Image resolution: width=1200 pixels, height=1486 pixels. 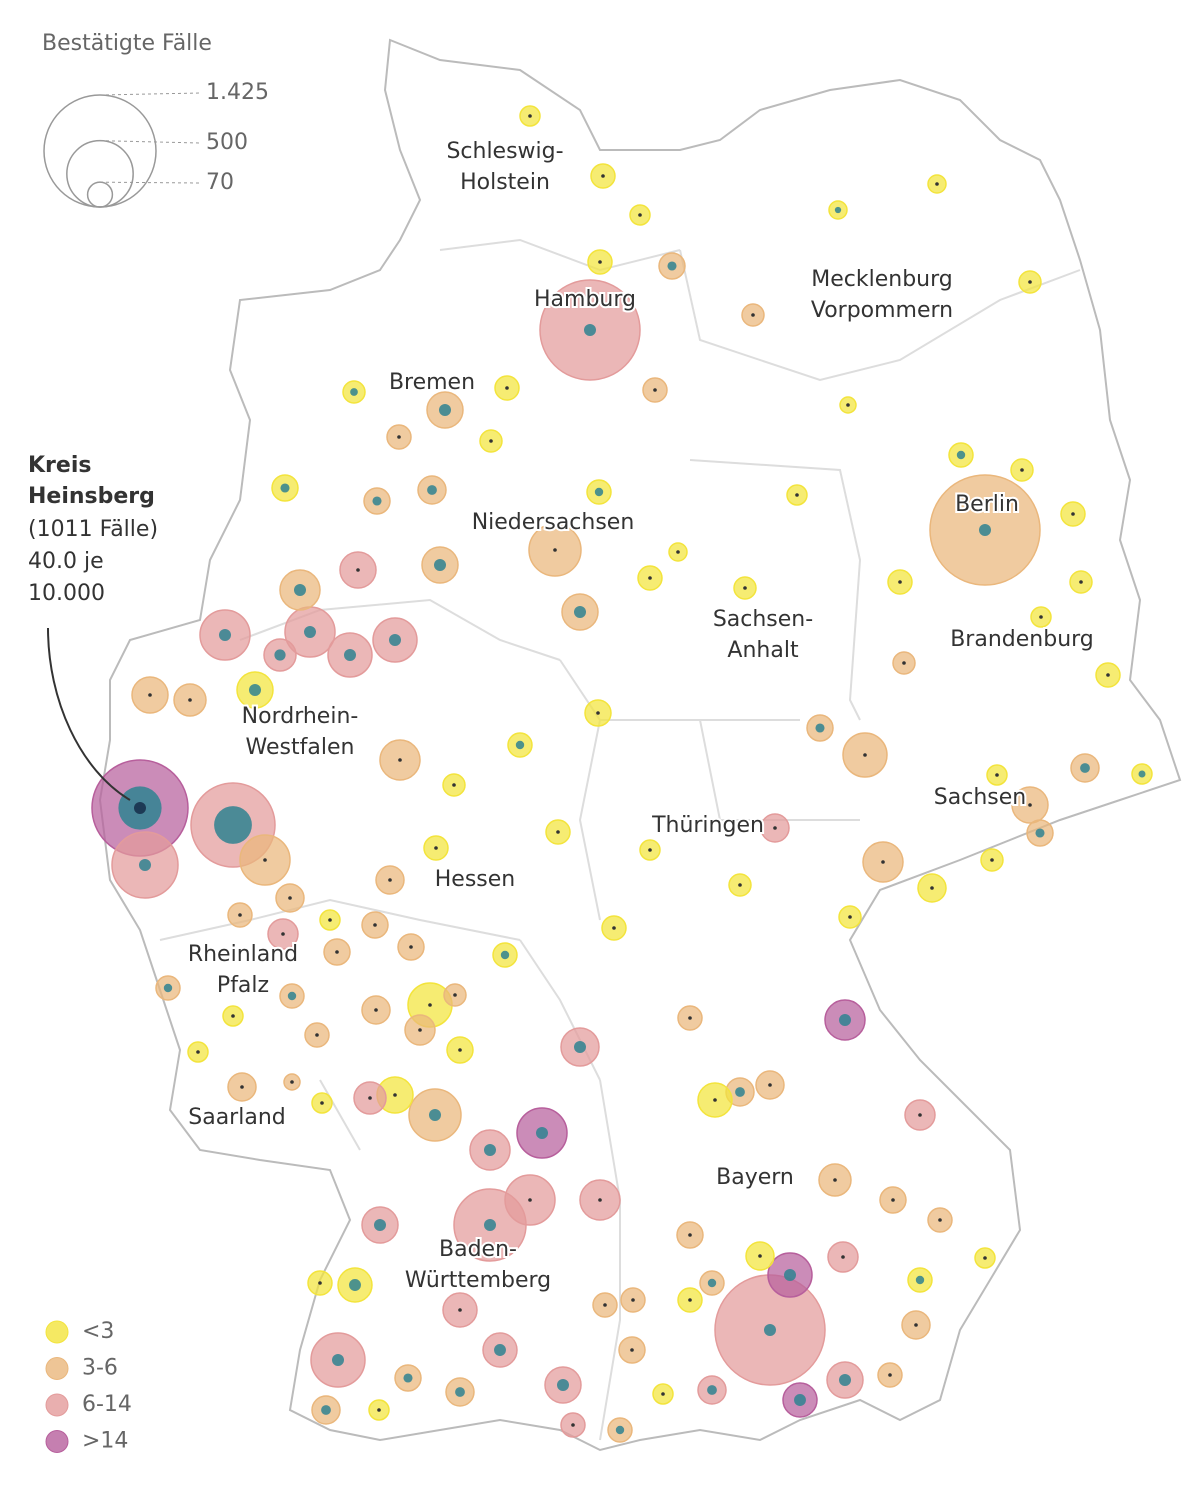 What do you see at coordinates (237, 92) in the screenshot?
I see `size-legend-label: 1.425` at bounding box center [237, 92].